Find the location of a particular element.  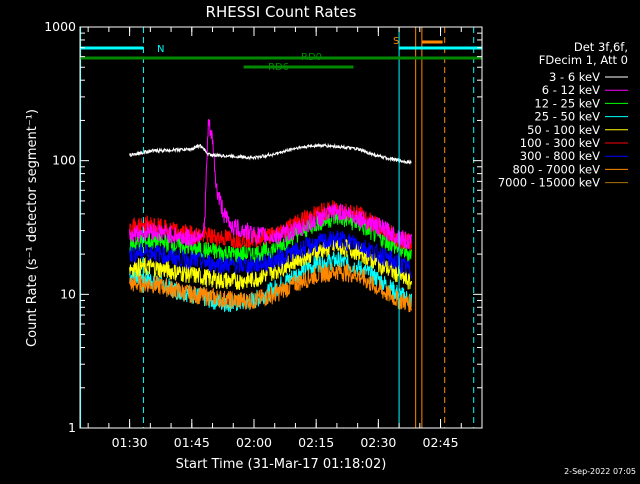

y-tick-label-2: 100 is located at coordinates (64, 160).